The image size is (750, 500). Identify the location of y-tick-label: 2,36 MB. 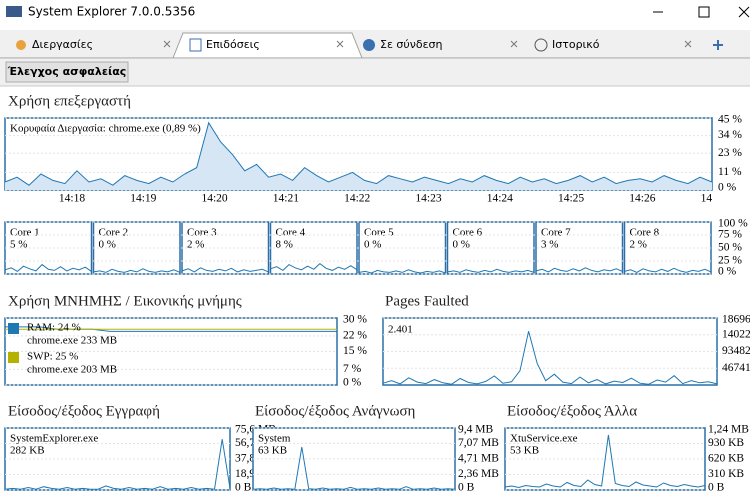
(478, 474).